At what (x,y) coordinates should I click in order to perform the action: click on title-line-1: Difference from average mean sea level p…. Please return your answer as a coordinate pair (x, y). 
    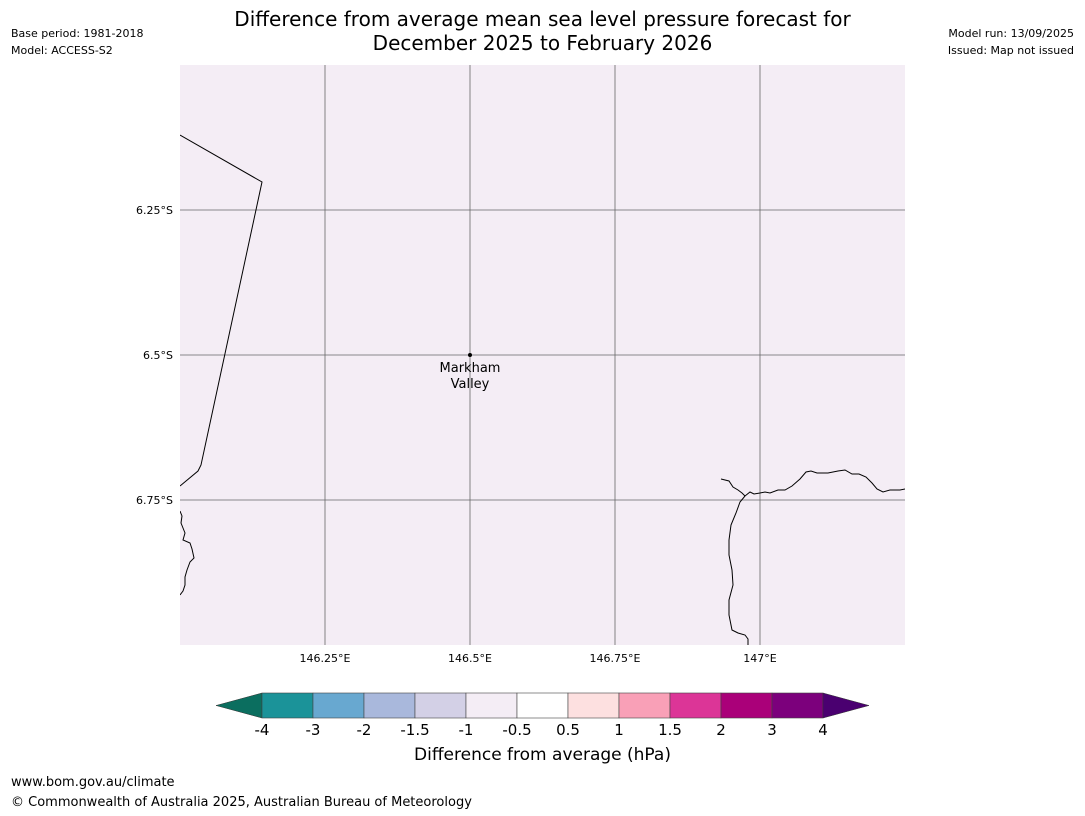
    Looking at the image, I should click on (542, 19).